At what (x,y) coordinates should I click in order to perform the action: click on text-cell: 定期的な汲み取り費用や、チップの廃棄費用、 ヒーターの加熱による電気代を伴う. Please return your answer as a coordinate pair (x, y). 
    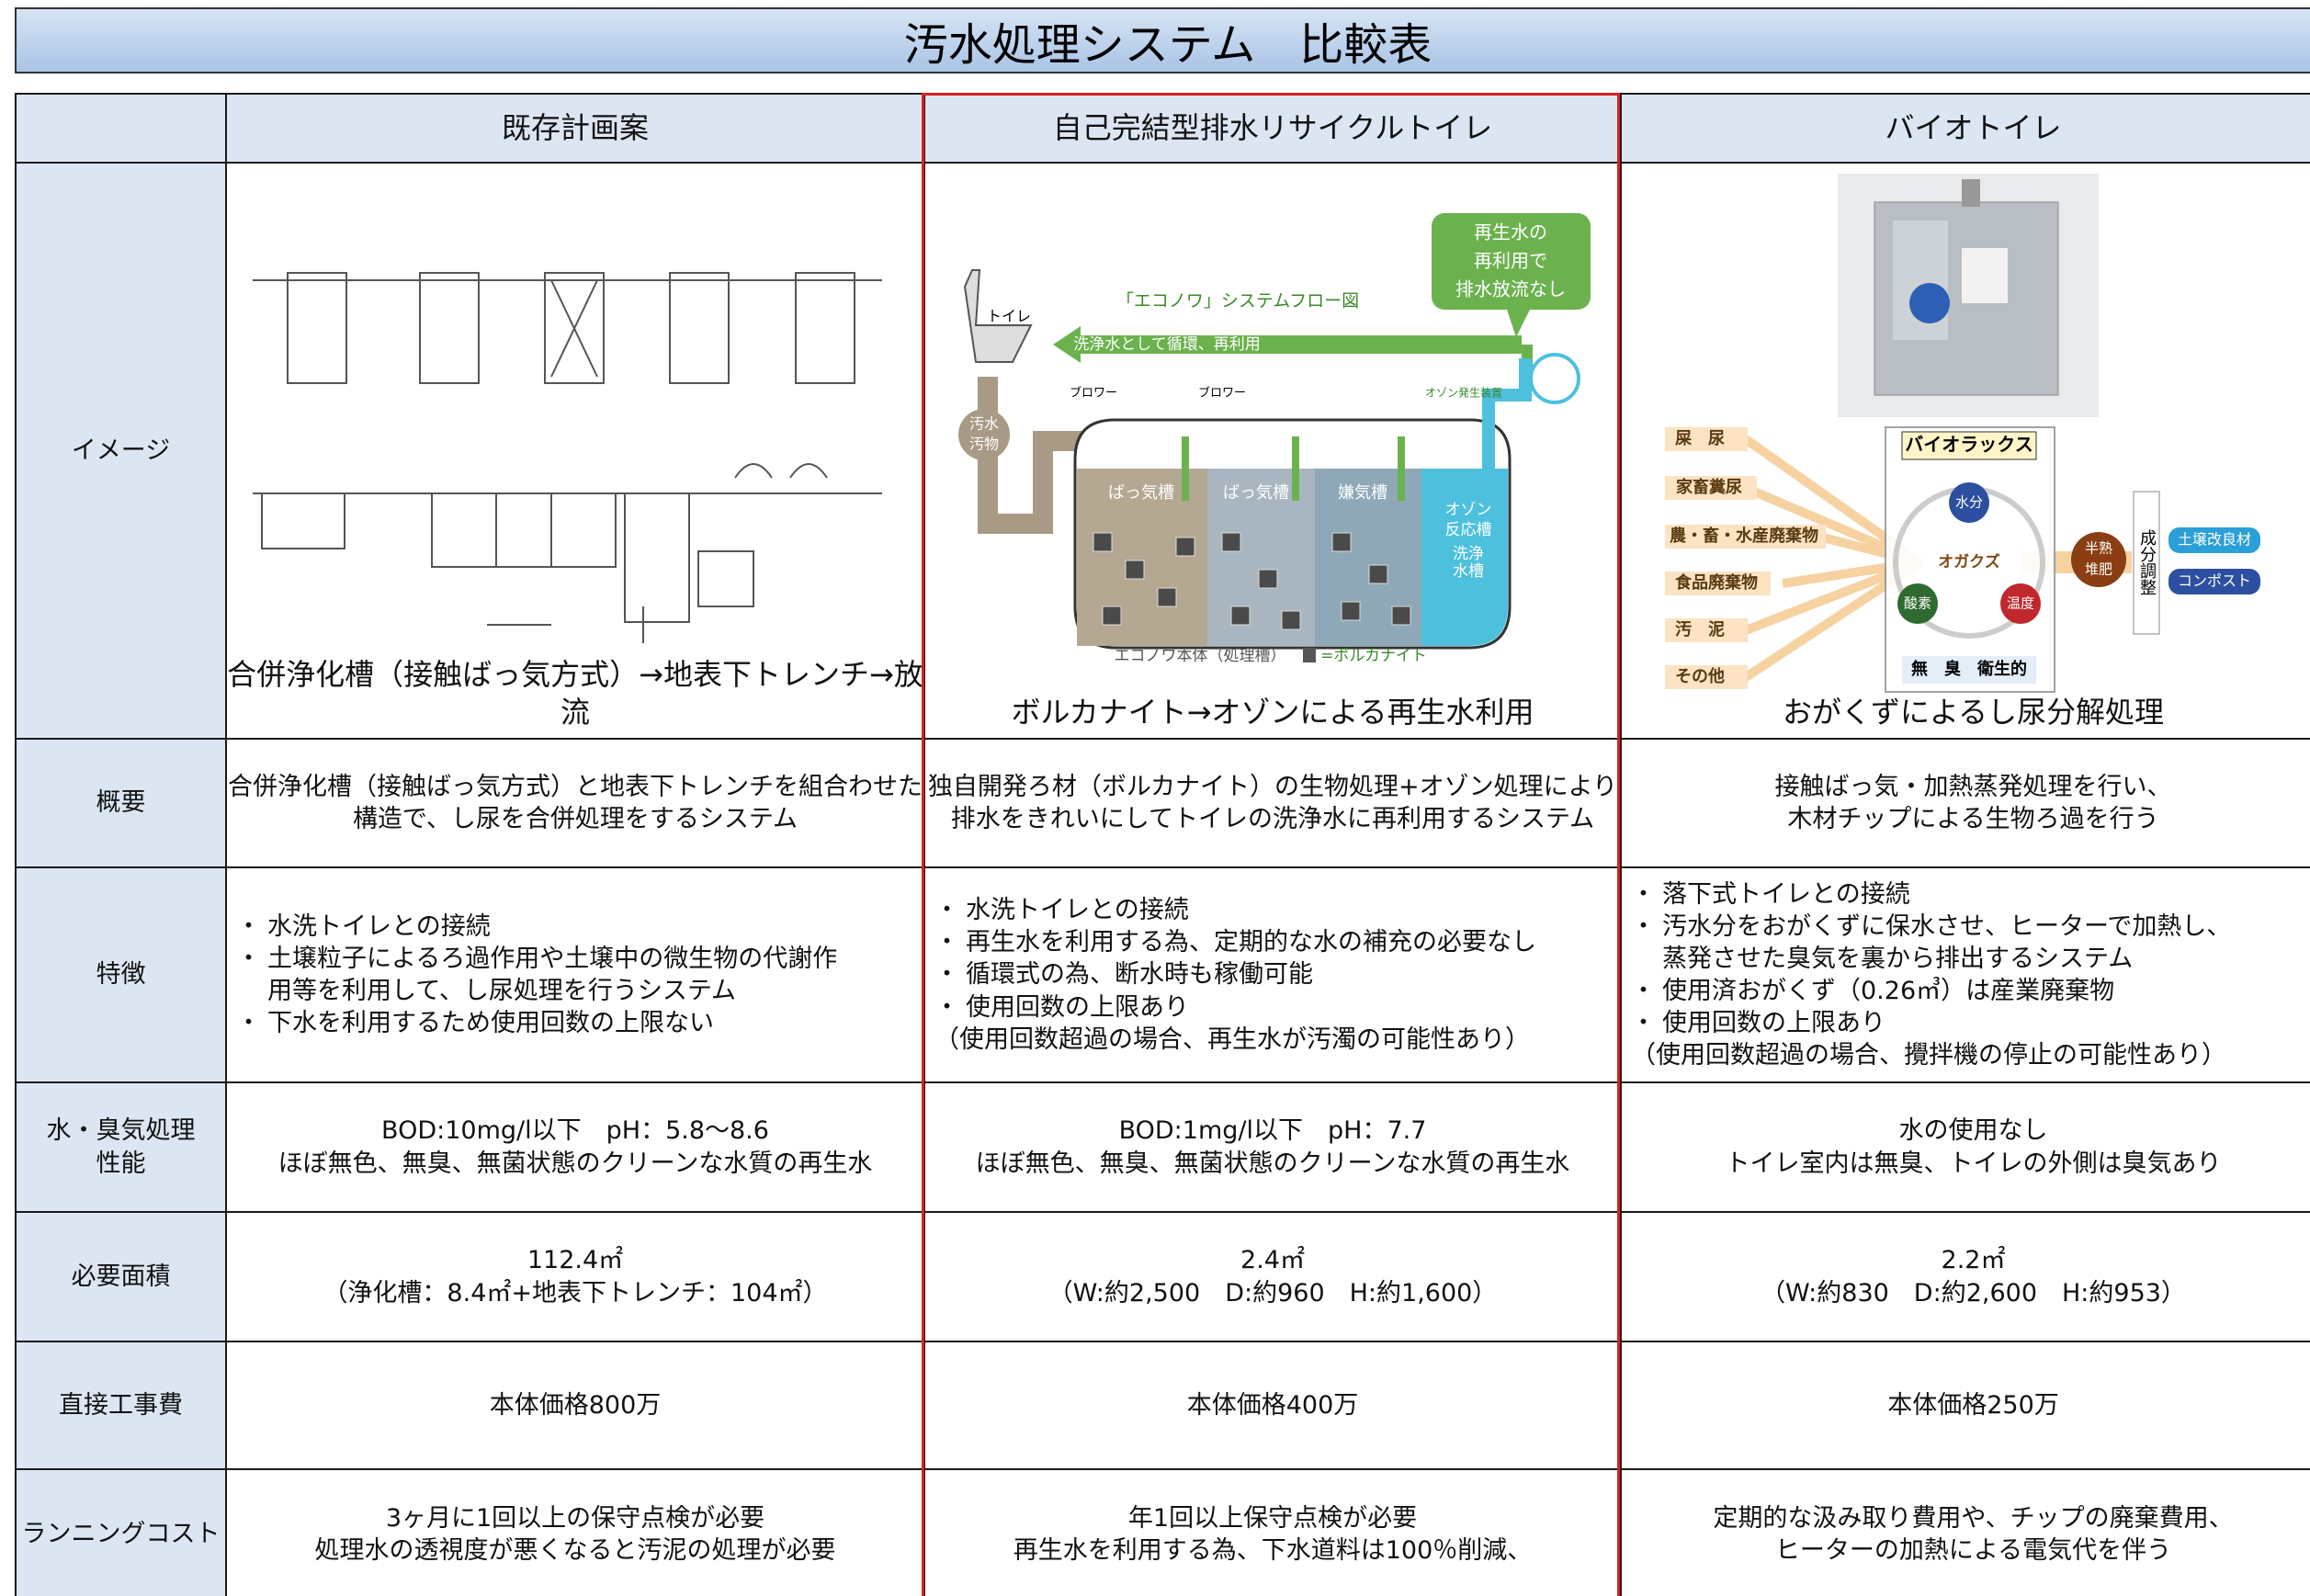
    Looking at the image, I should click on (1965, 1532).